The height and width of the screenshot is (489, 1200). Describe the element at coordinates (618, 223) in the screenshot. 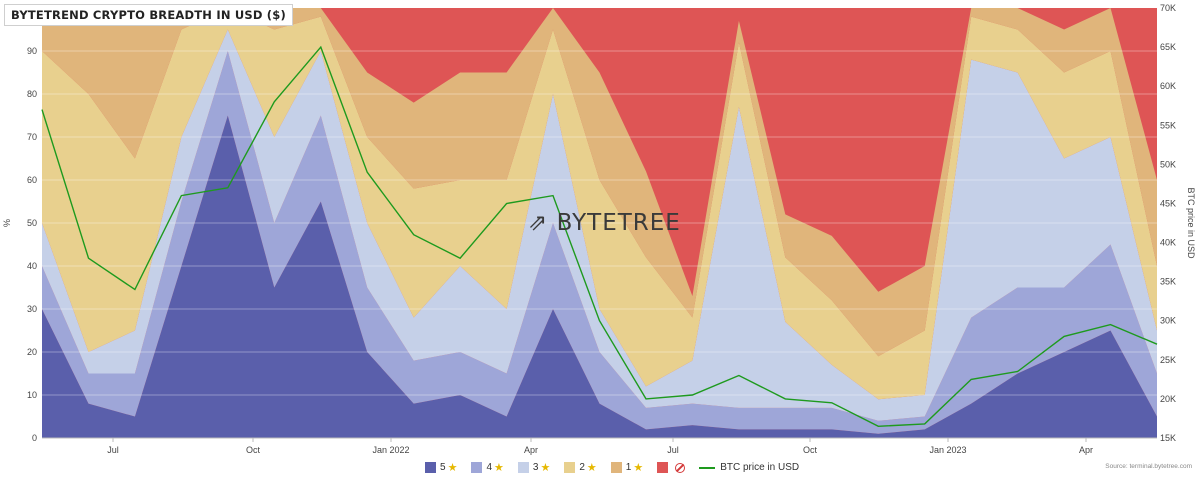

I see `watermark-text: BYTETREE` at that location.